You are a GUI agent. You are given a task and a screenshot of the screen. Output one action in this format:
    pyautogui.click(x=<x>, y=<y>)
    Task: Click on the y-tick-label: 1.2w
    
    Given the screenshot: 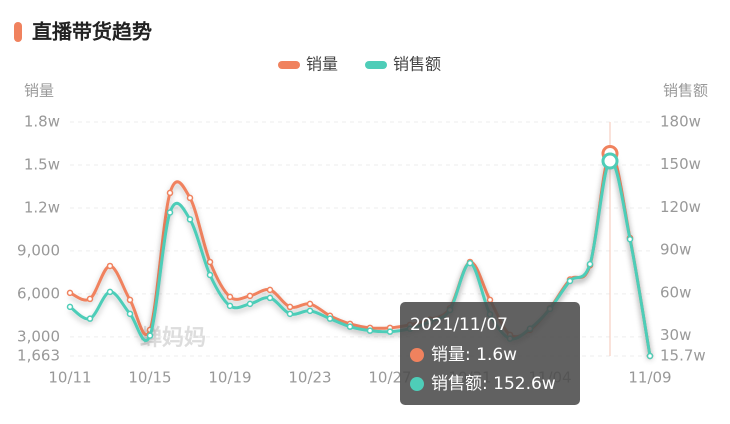 What is the action you would take?
    pyautogui.click(x=42, y=207)
    